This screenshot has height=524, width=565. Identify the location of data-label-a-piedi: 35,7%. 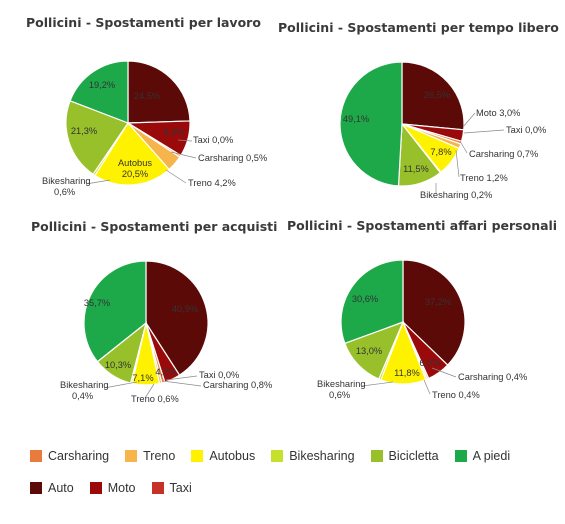
(97, 303).